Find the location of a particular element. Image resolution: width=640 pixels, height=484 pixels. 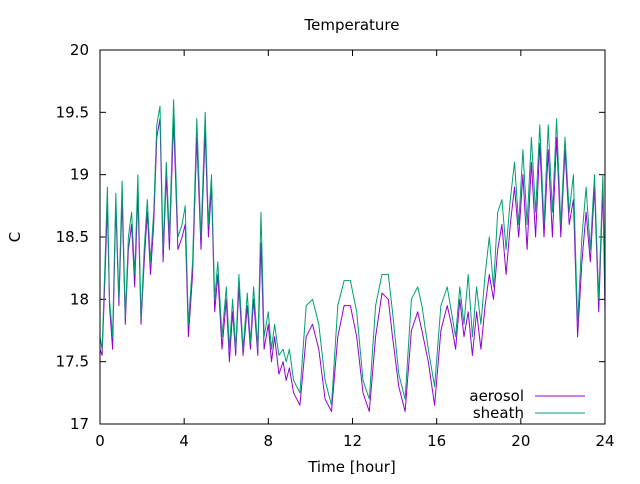

y-tick-label: 18.5 is located at coordinates (72, 237).